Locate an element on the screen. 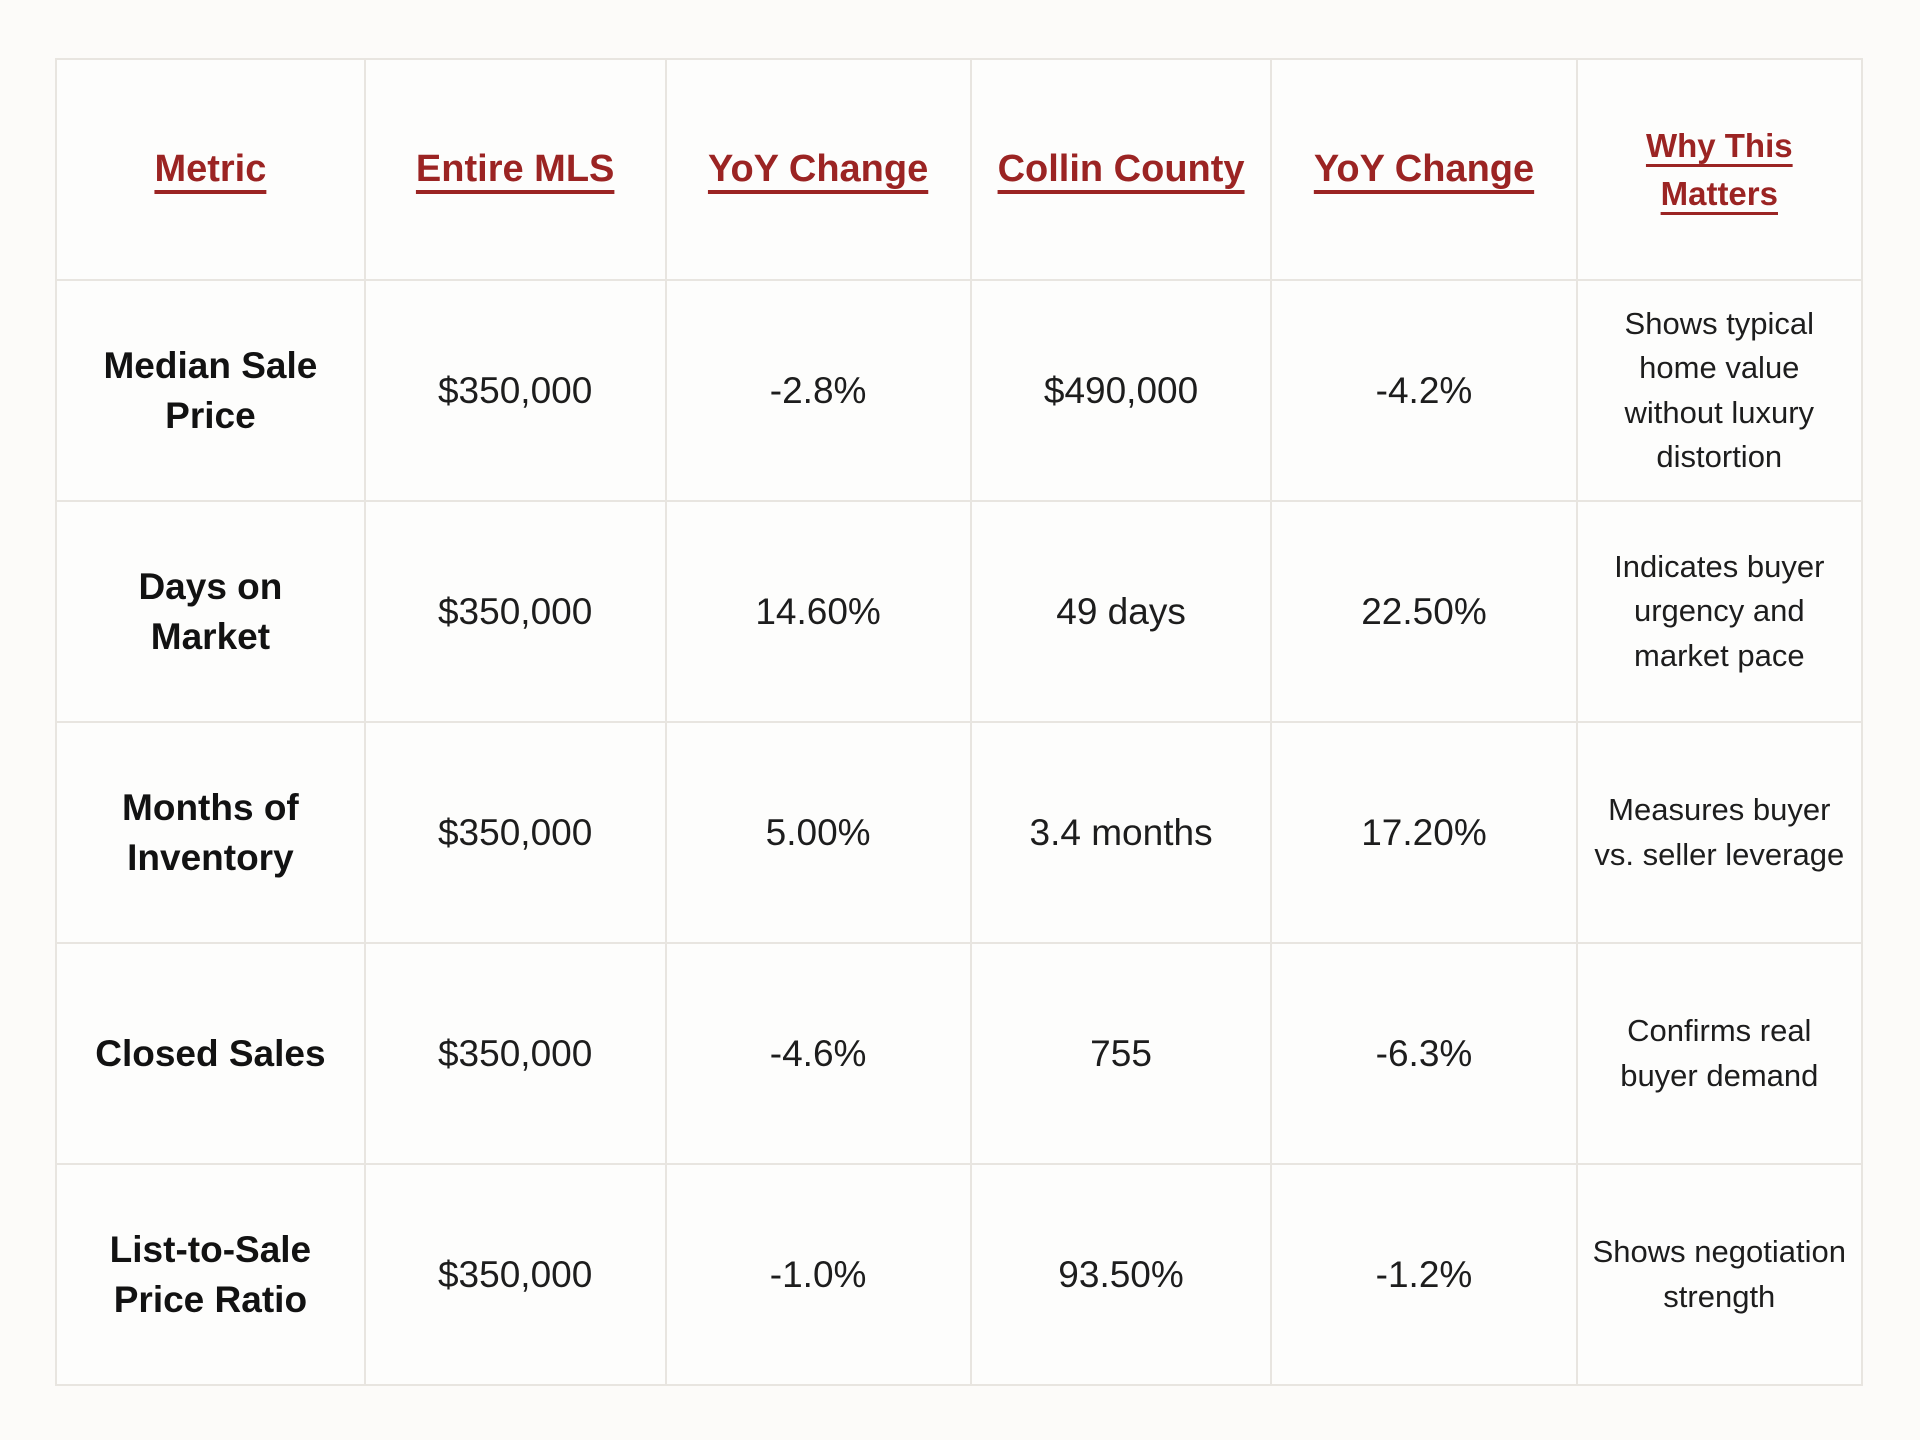 Image resolution: width=1920 pixels, height=1440 pixels. column-header-entire-mls: Entire MLS is located at coordinates (515, 169).